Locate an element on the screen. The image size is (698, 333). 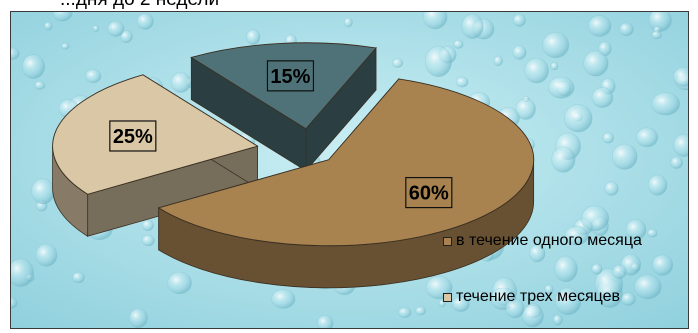
slice-value-label: 60% is located at coordinates (429, 194).